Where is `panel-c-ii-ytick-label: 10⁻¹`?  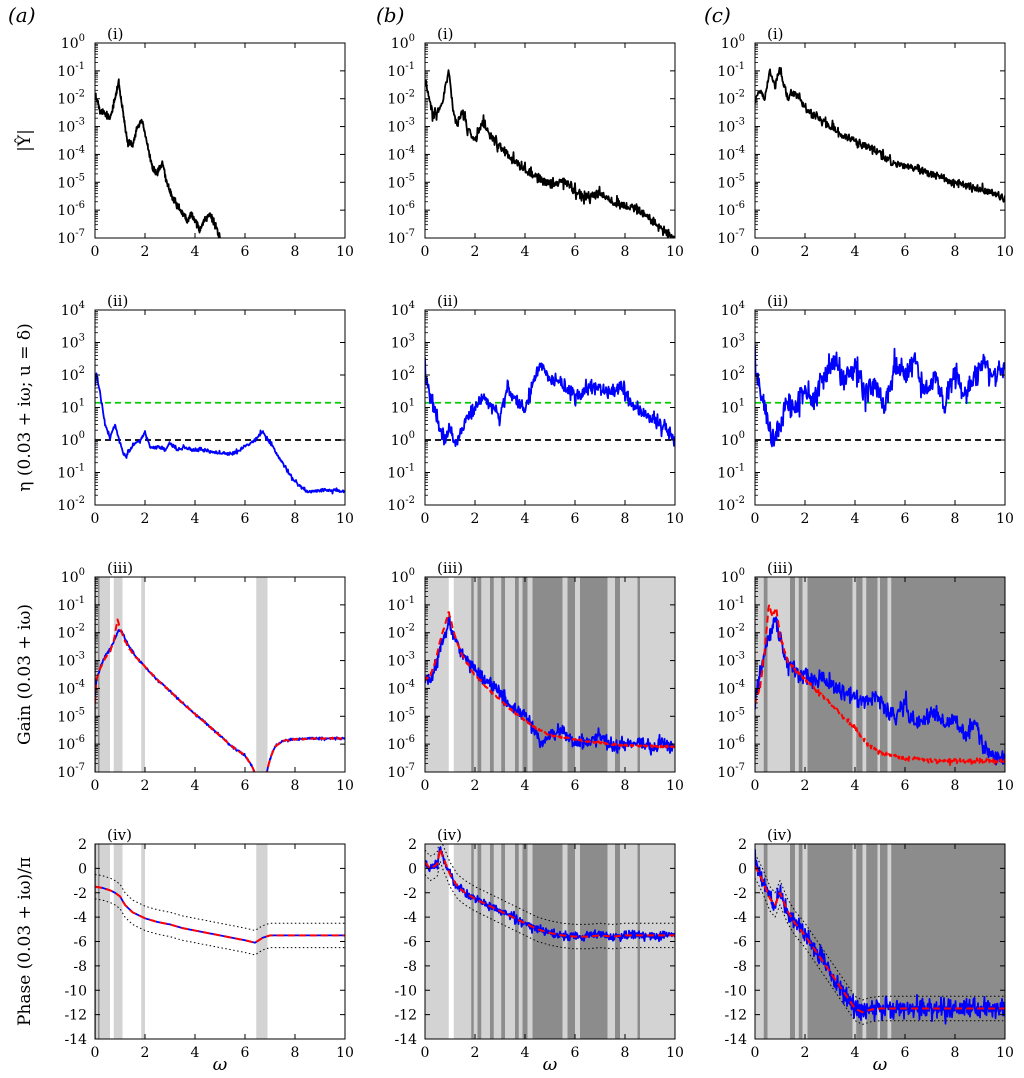
panel-c-ii-ytick-label: 10⁻¹ is located at coordinates (731, 472).